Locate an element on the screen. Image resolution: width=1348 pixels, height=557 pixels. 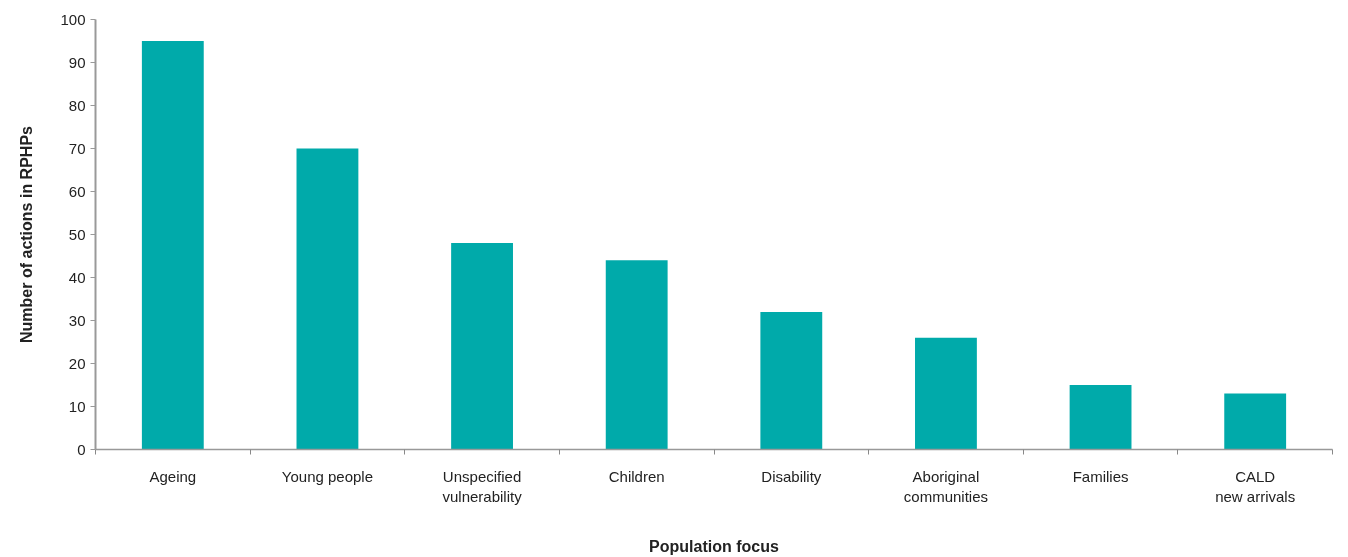
y-tick-label: 80 is located at coordinates (77, 105).